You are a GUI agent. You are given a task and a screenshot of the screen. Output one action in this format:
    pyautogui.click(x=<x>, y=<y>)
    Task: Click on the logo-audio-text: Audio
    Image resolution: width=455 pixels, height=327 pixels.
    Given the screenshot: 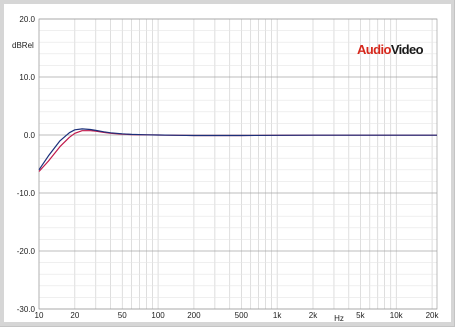 What is the action you would take?
    pyautogui.click(x=374, y=49)
    